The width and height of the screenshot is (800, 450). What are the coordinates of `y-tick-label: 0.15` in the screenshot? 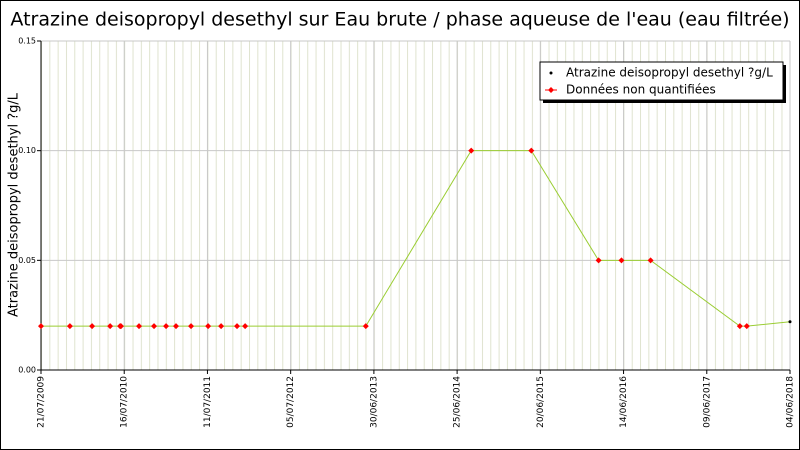 It's located at (27, 41).